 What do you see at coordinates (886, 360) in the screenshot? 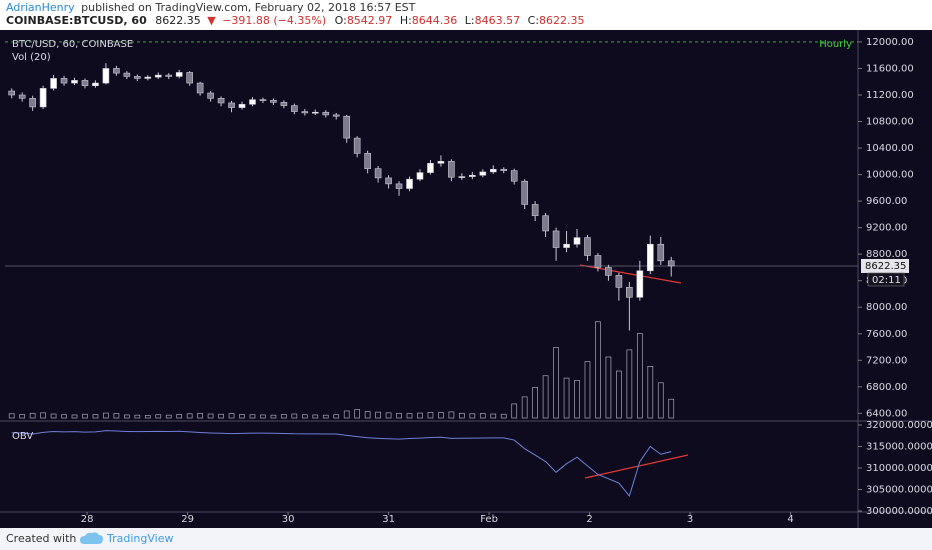
I see `y-tick-label: 7200.00` at bounding box center [886, 360].